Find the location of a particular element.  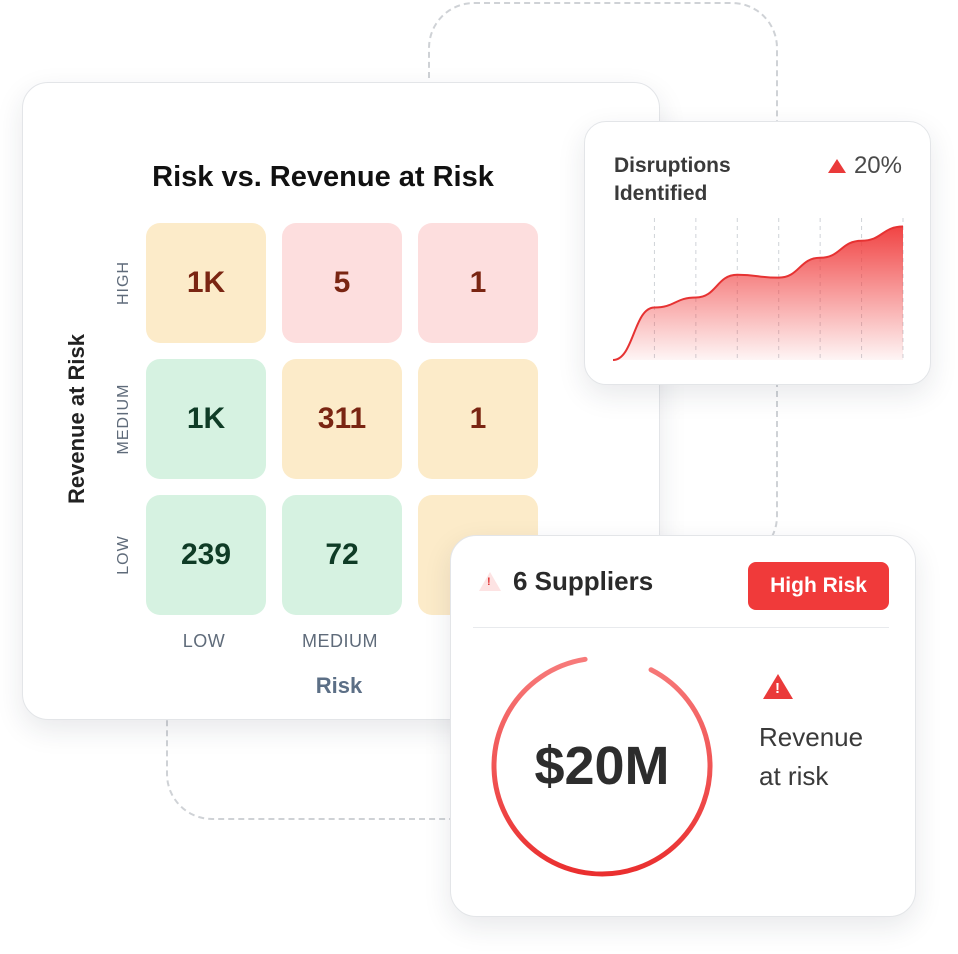

trend-line is located at coordinates (758, 293).